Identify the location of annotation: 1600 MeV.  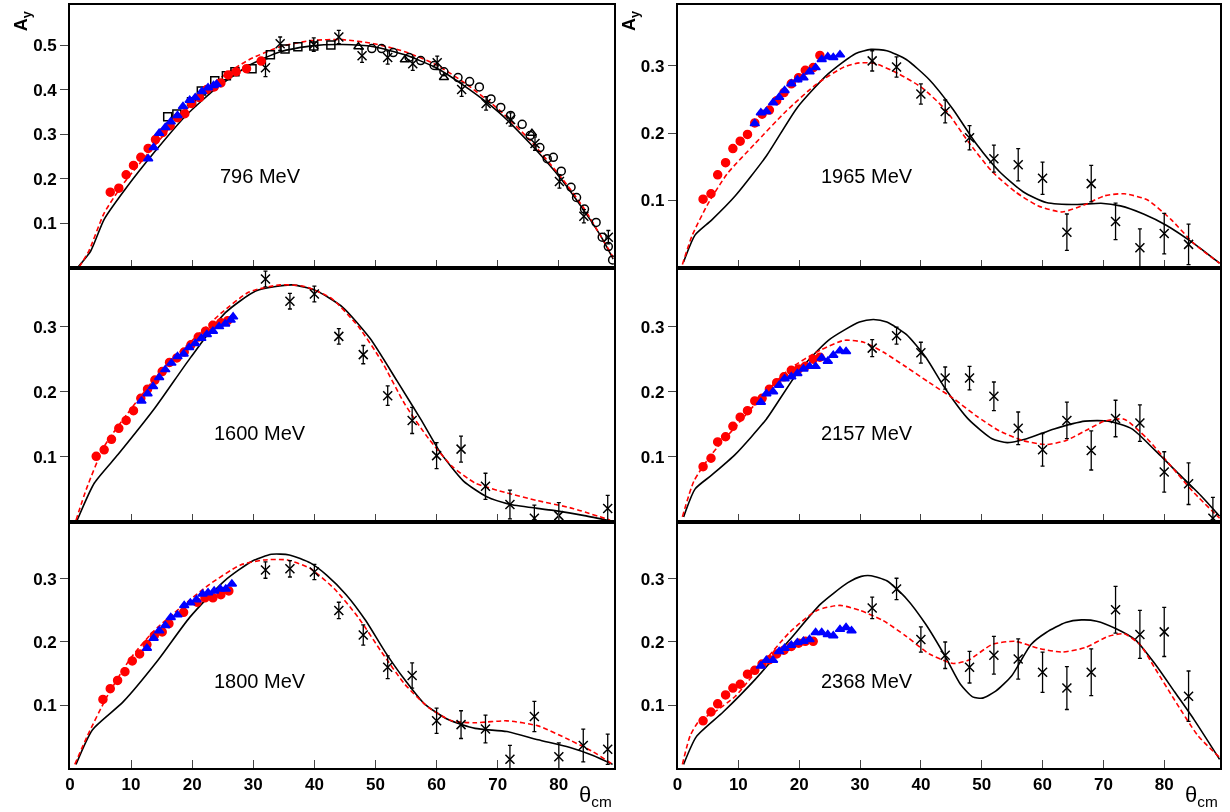
(260, 433).